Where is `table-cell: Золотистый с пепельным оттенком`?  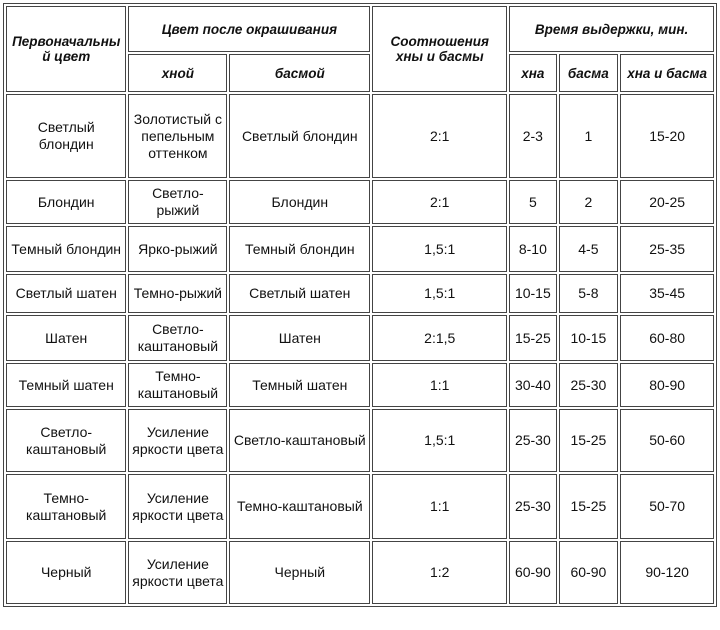 table-cell: Золотистый с пепельным оттенком is located at coordinates (178, 136).